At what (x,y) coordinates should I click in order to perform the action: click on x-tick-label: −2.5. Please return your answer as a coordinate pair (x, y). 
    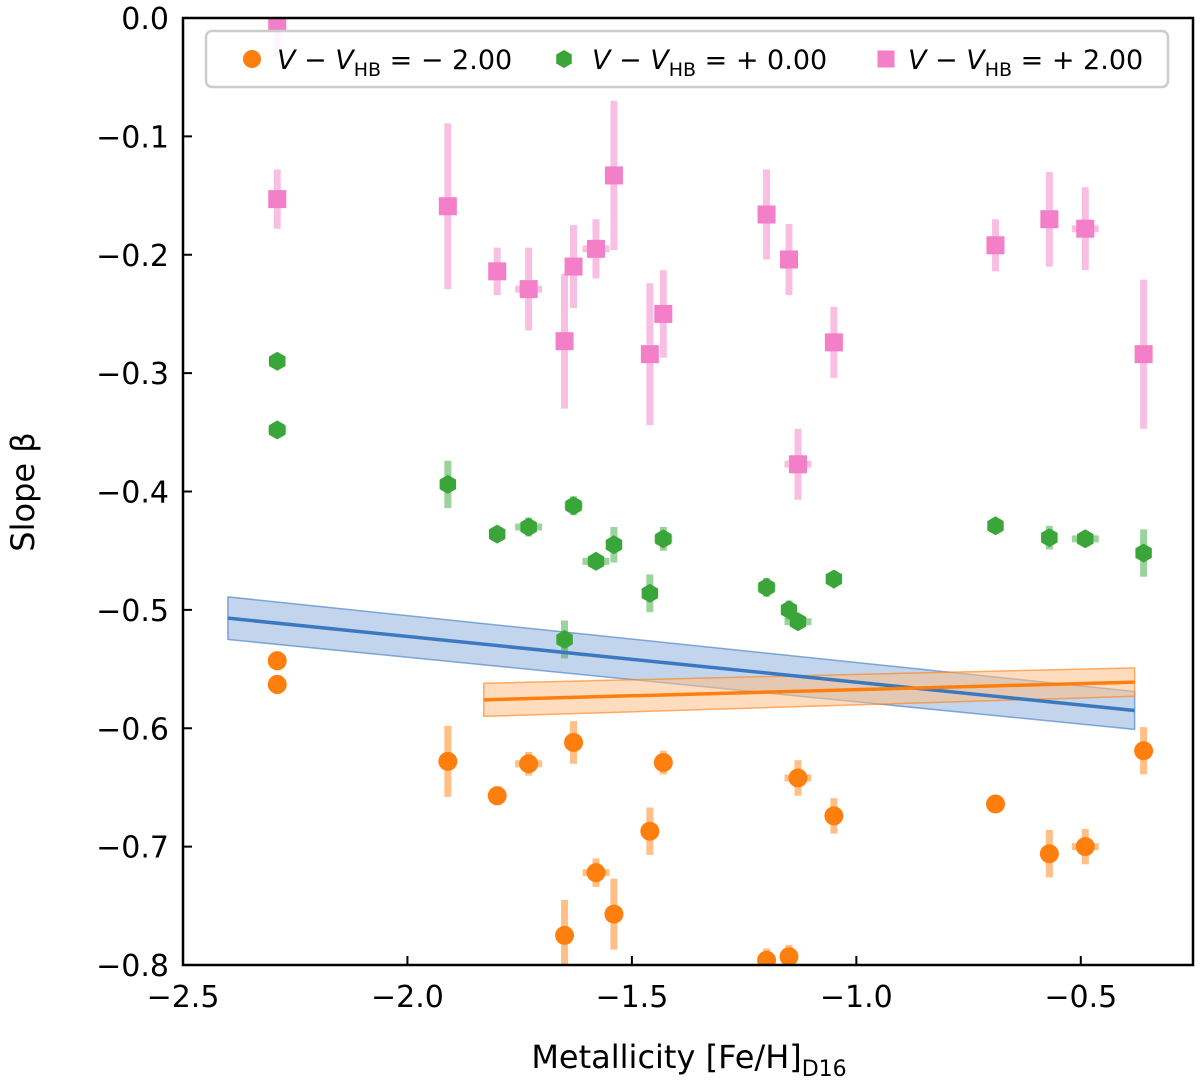
    Looking at the image, I should click on (183, 997).